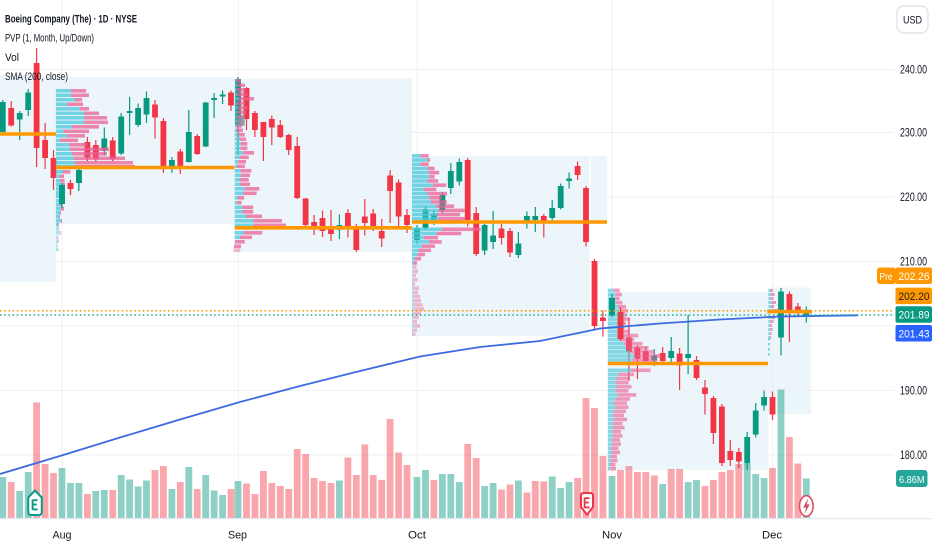 The image size is (932, 550). What do you see at coordinates (417, 536) in the screenshot?
I see `svg-text: Oct` at bounding box center [417, 536].